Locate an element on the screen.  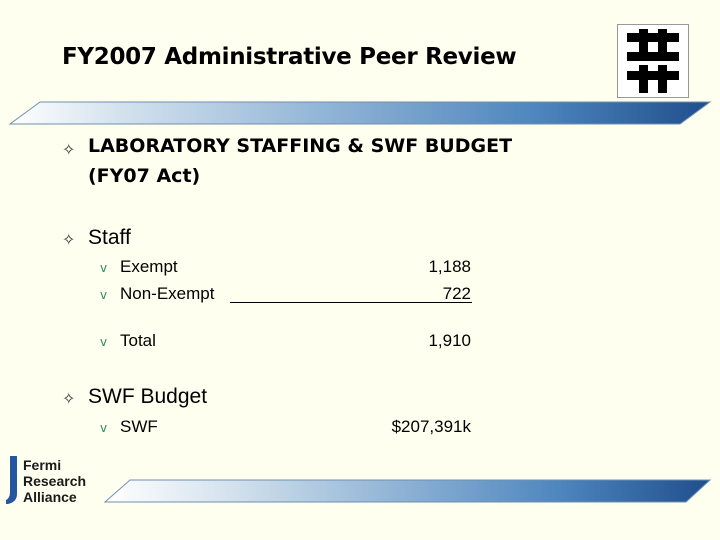
fra-logo-line2: Research is located at coordinates (54, 481).